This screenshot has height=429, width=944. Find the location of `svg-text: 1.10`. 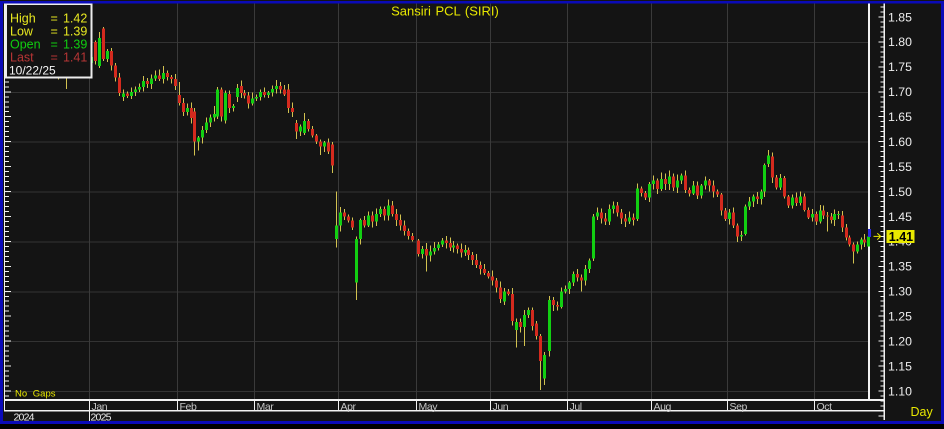

svg-text: 1.10 is located at coordinates (900, 391).